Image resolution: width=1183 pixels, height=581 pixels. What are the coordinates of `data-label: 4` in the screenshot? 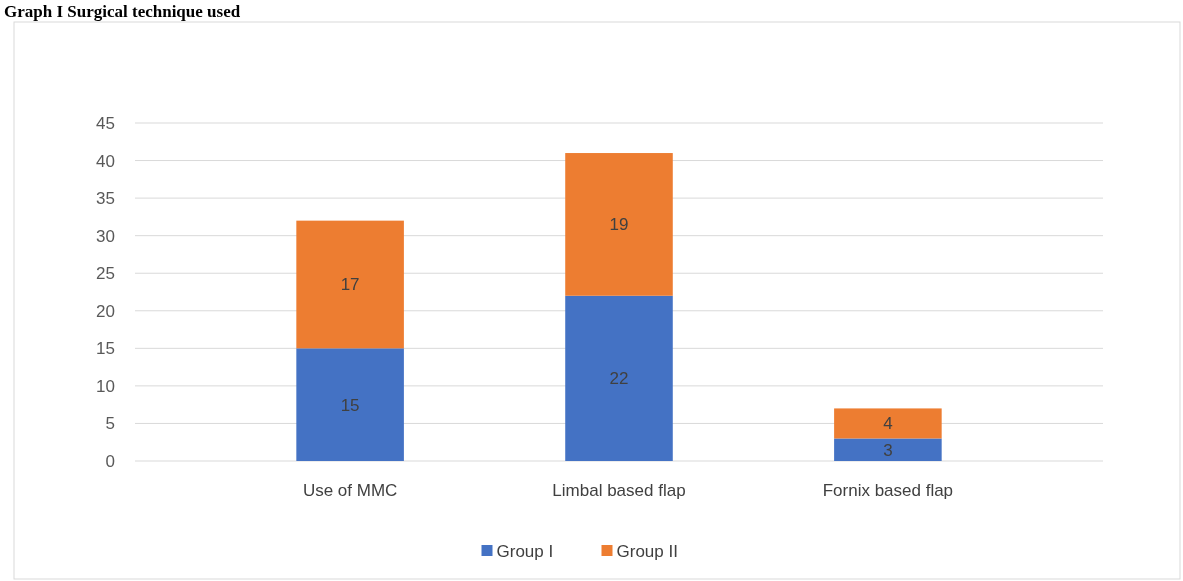 It's located at (888, 424).